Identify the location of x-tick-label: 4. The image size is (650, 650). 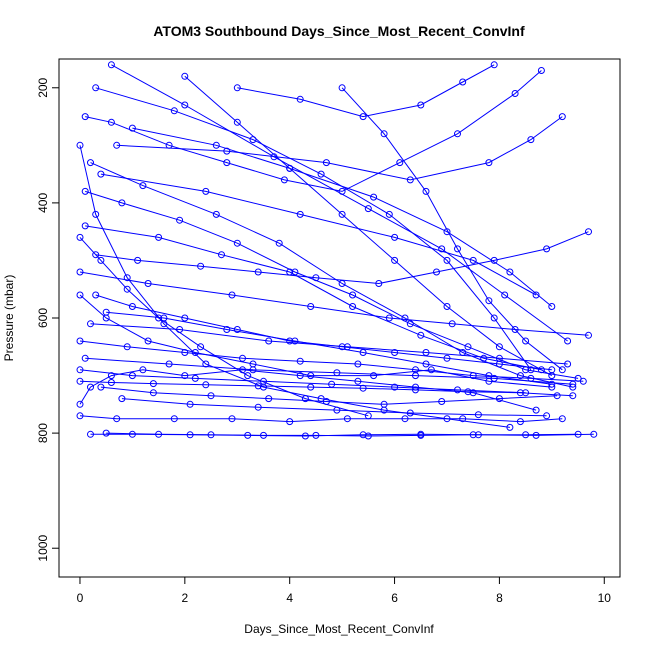
(289, 598).